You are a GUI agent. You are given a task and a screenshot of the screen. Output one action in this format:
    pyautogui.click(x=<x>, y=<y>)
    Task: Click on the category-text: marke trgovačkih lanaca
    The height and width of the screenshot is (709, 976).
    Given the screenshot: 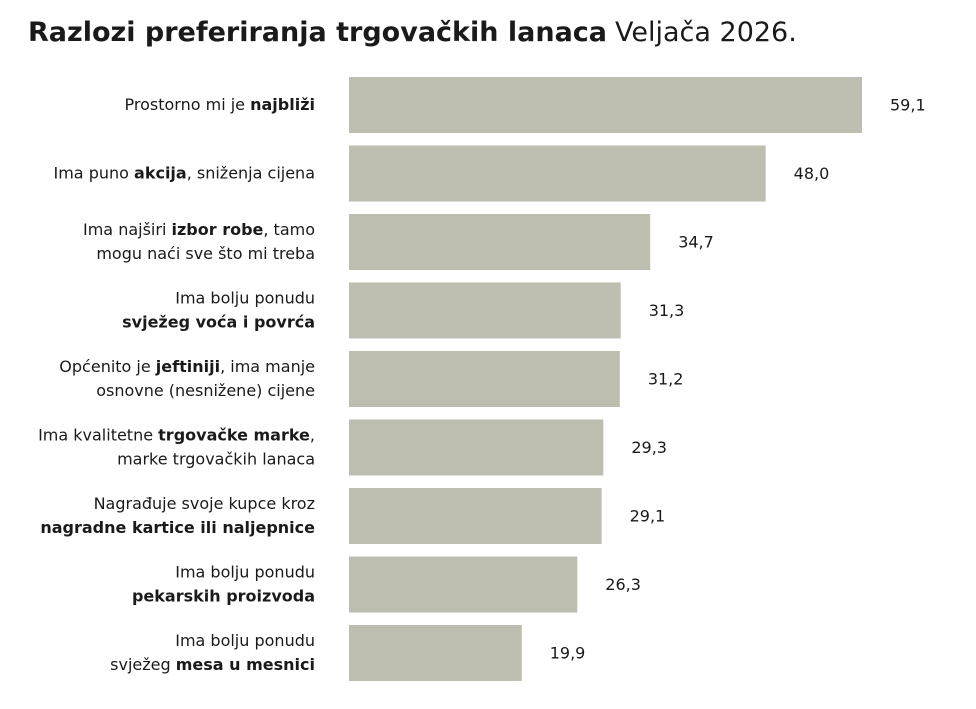 What is the action you would take?
    pyautogui.click(x=216, y=458)
    